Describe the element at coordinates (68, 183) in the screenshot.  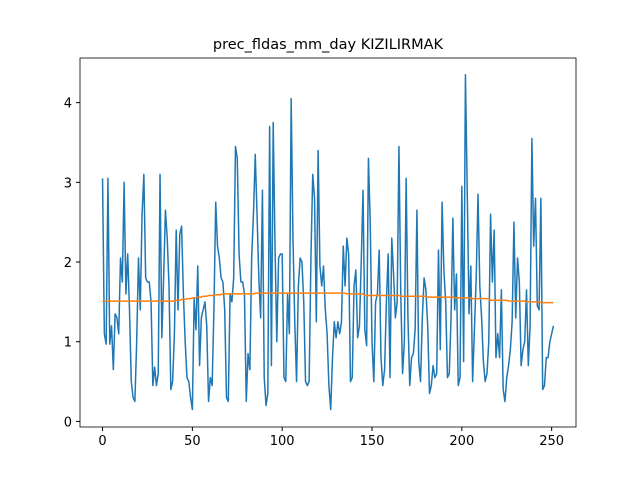
I see `y-tick-label: 3` at that location.